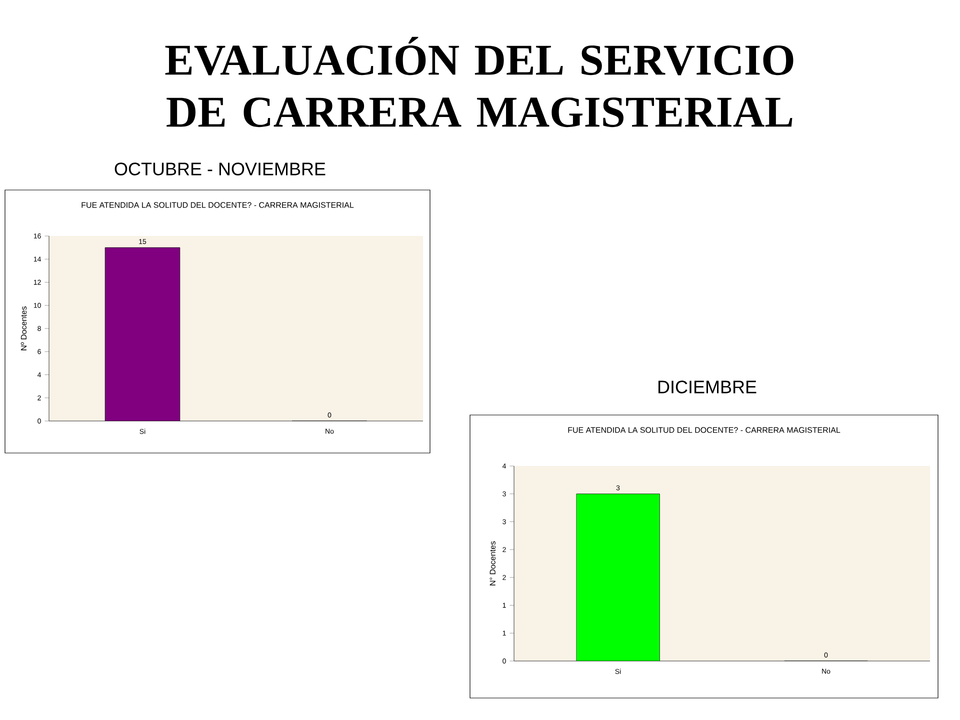  I want to click on y-axis-title: N° Docentes, so click(493, 563).